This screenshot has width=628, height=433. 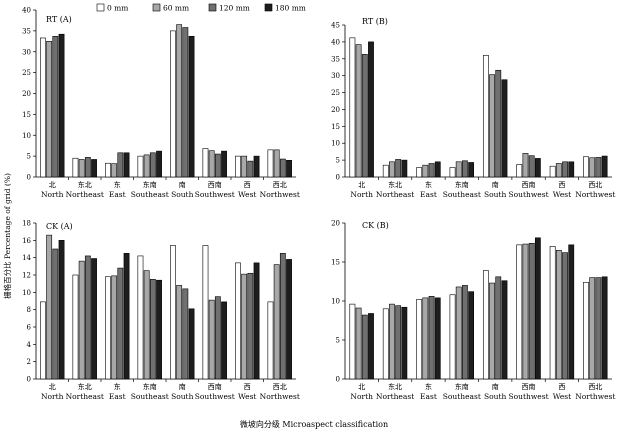 What do you see at coordinates (495, 396) in the screenshot?
I see `x-tick-label: South` at bounding box center [495, 396].